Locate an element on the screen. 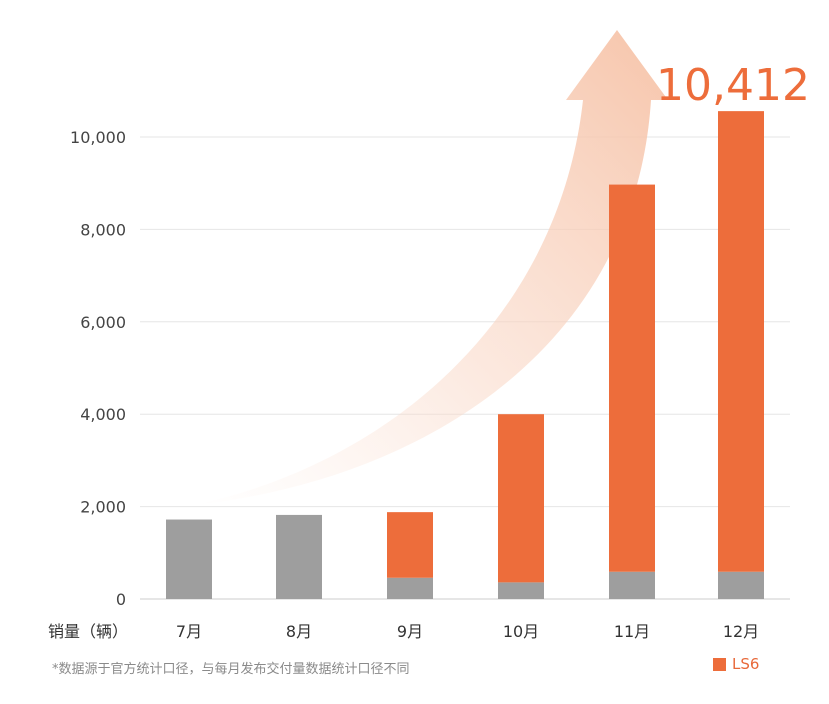 The height and width of the screenshot is (704, 829). x-tick-label: 7月 is located at coordinates (189, 631).